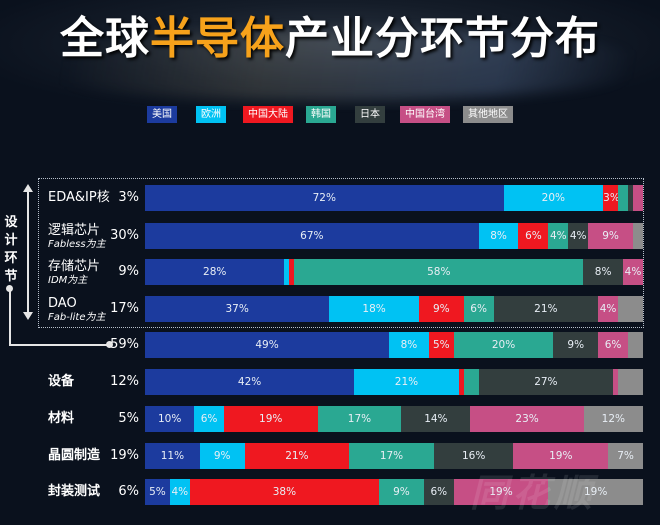  Describe the element at coordinates (613, 345) in the screenshot. I see `bar-segment-中国台湾: 6%` at that location.